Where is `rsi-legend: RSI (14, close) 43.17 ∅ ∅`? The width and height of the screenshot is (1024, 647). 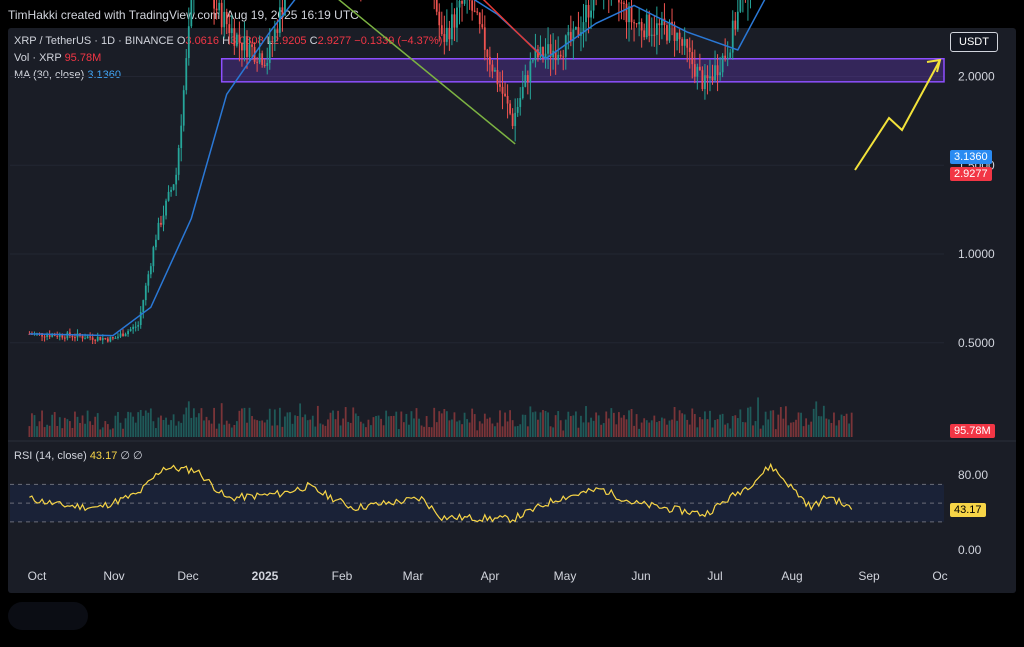 rsi-legend: RSI (14, close) 43.17 ∅ ∅ is located at coordinates (78, 455).